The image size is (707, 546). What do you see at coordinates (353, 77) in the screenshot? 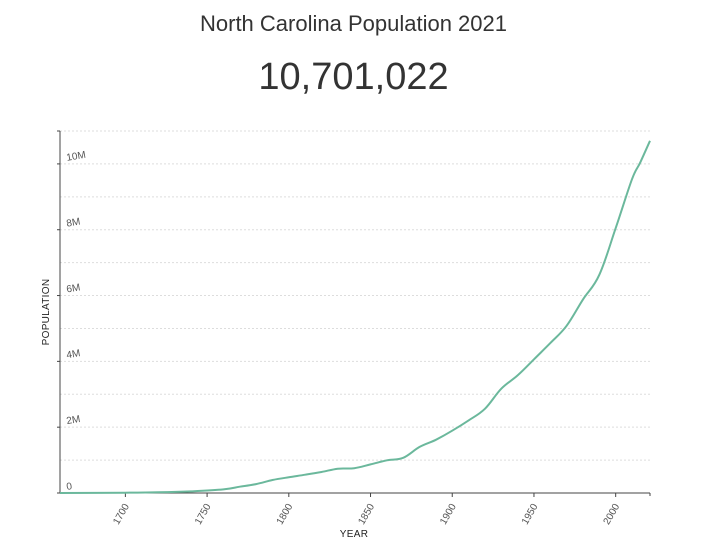
I see `population-value: 10,701,022` at bounding box center [353, 77].